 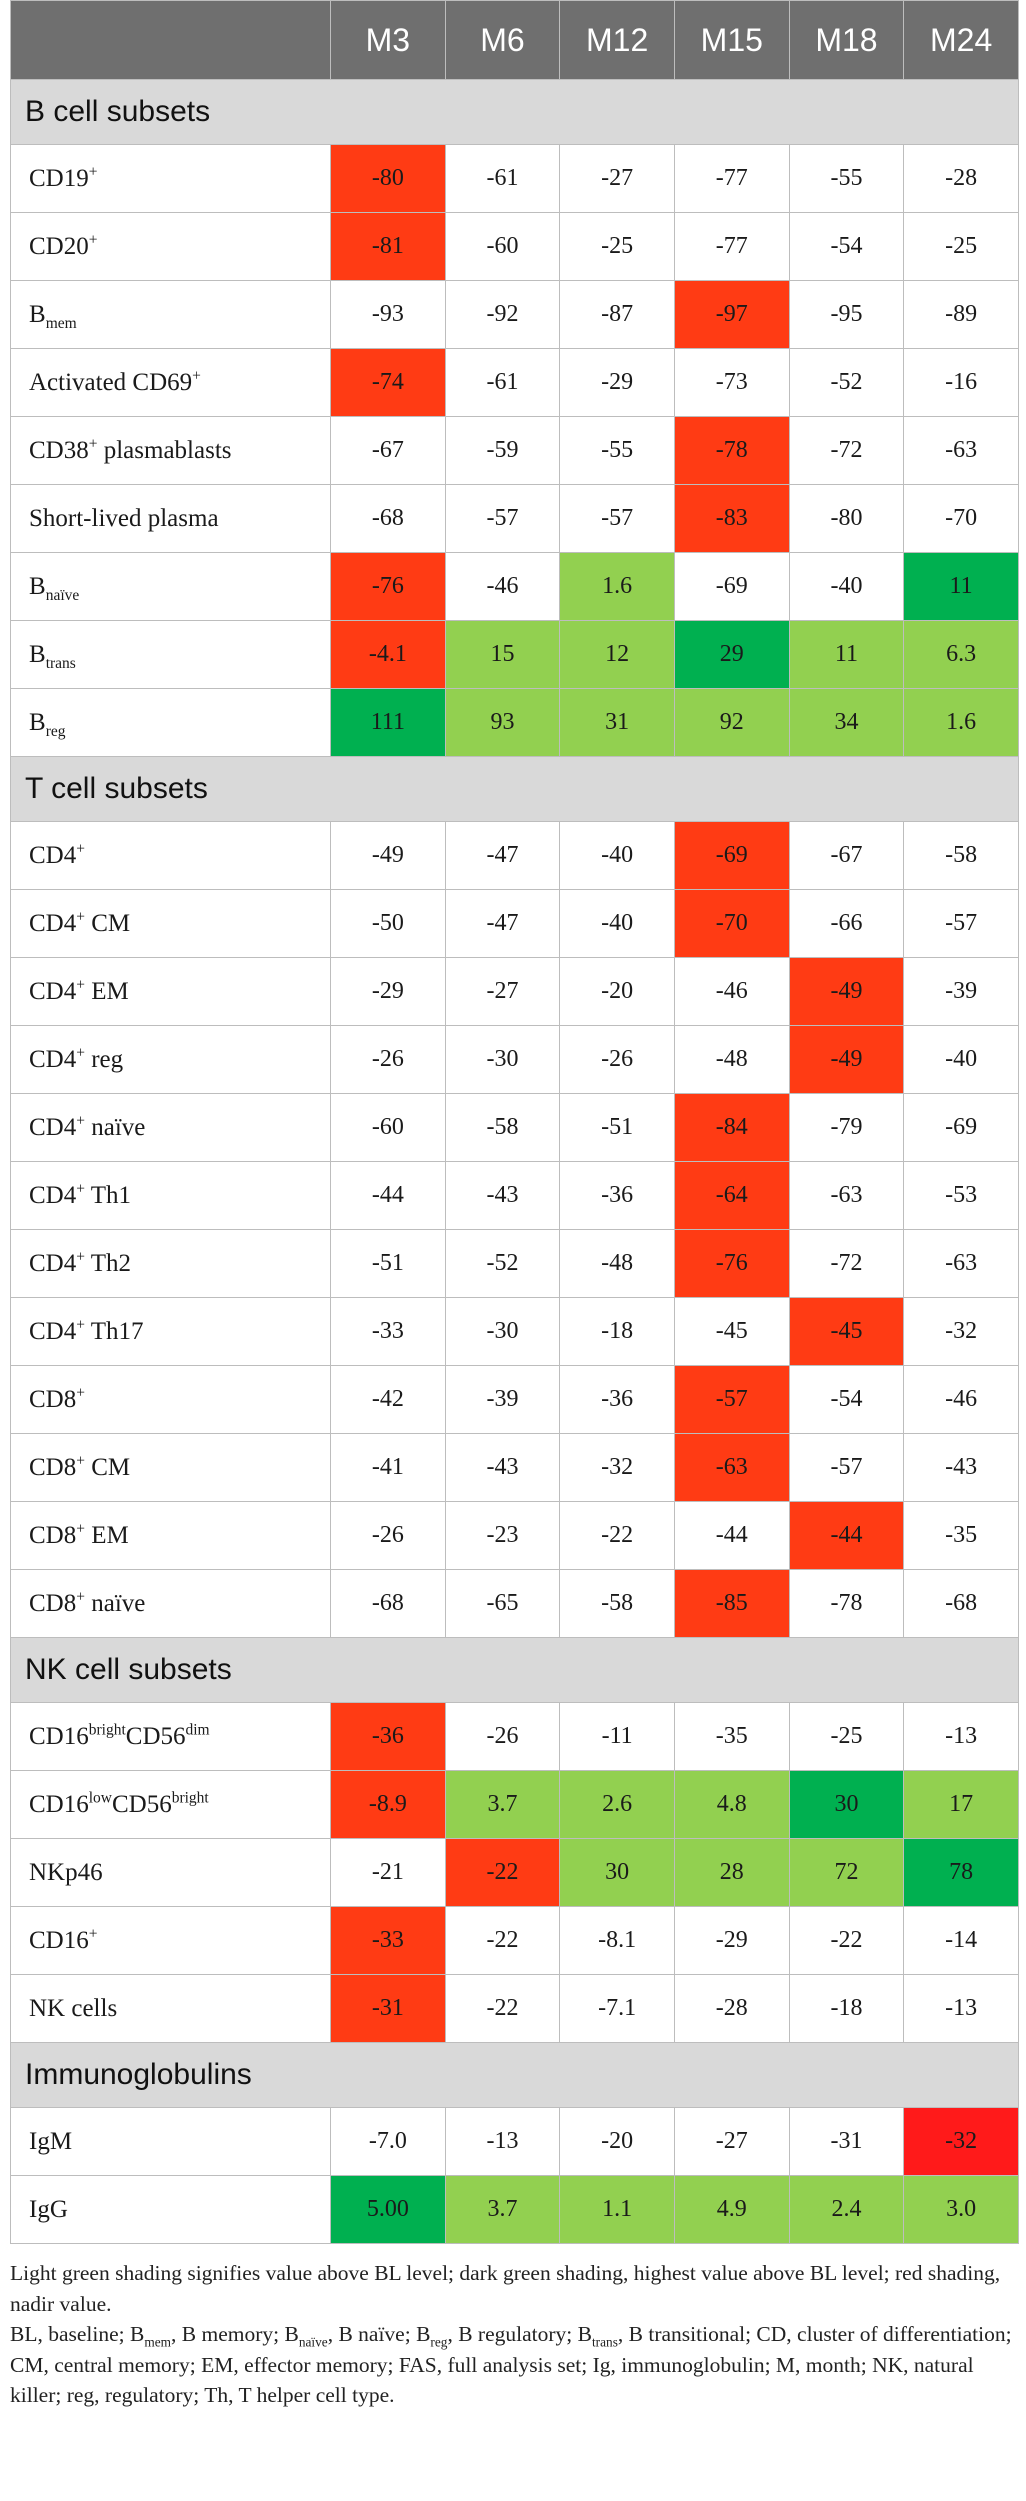 I want to click on value-cell: 4.8, so click(x=731, y=1804).